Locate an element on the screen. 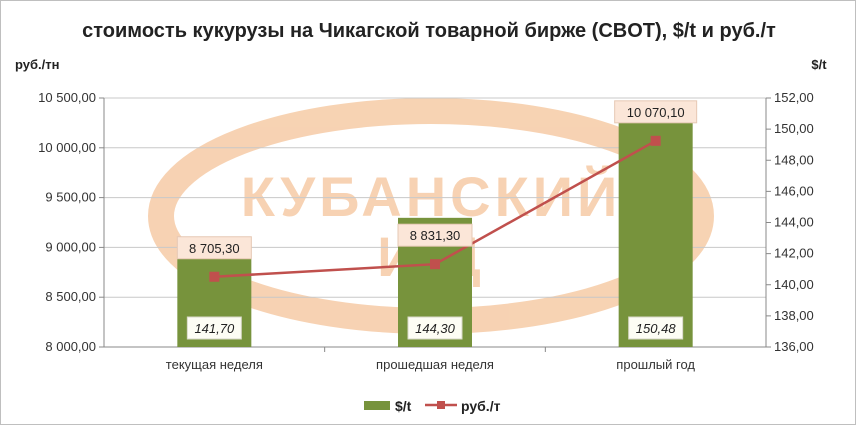  left-tick-label: 9 000,00 is located at coordinates (70, 246).